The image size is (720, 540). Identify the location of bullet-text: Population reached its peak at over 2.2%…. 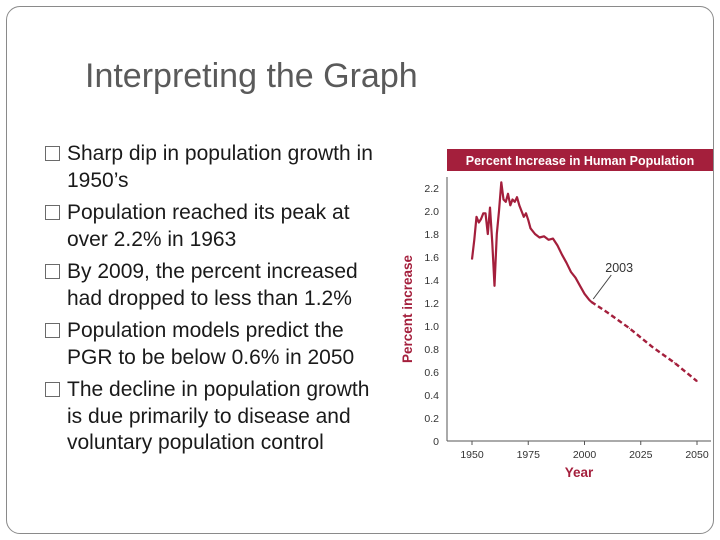
(208, 226).